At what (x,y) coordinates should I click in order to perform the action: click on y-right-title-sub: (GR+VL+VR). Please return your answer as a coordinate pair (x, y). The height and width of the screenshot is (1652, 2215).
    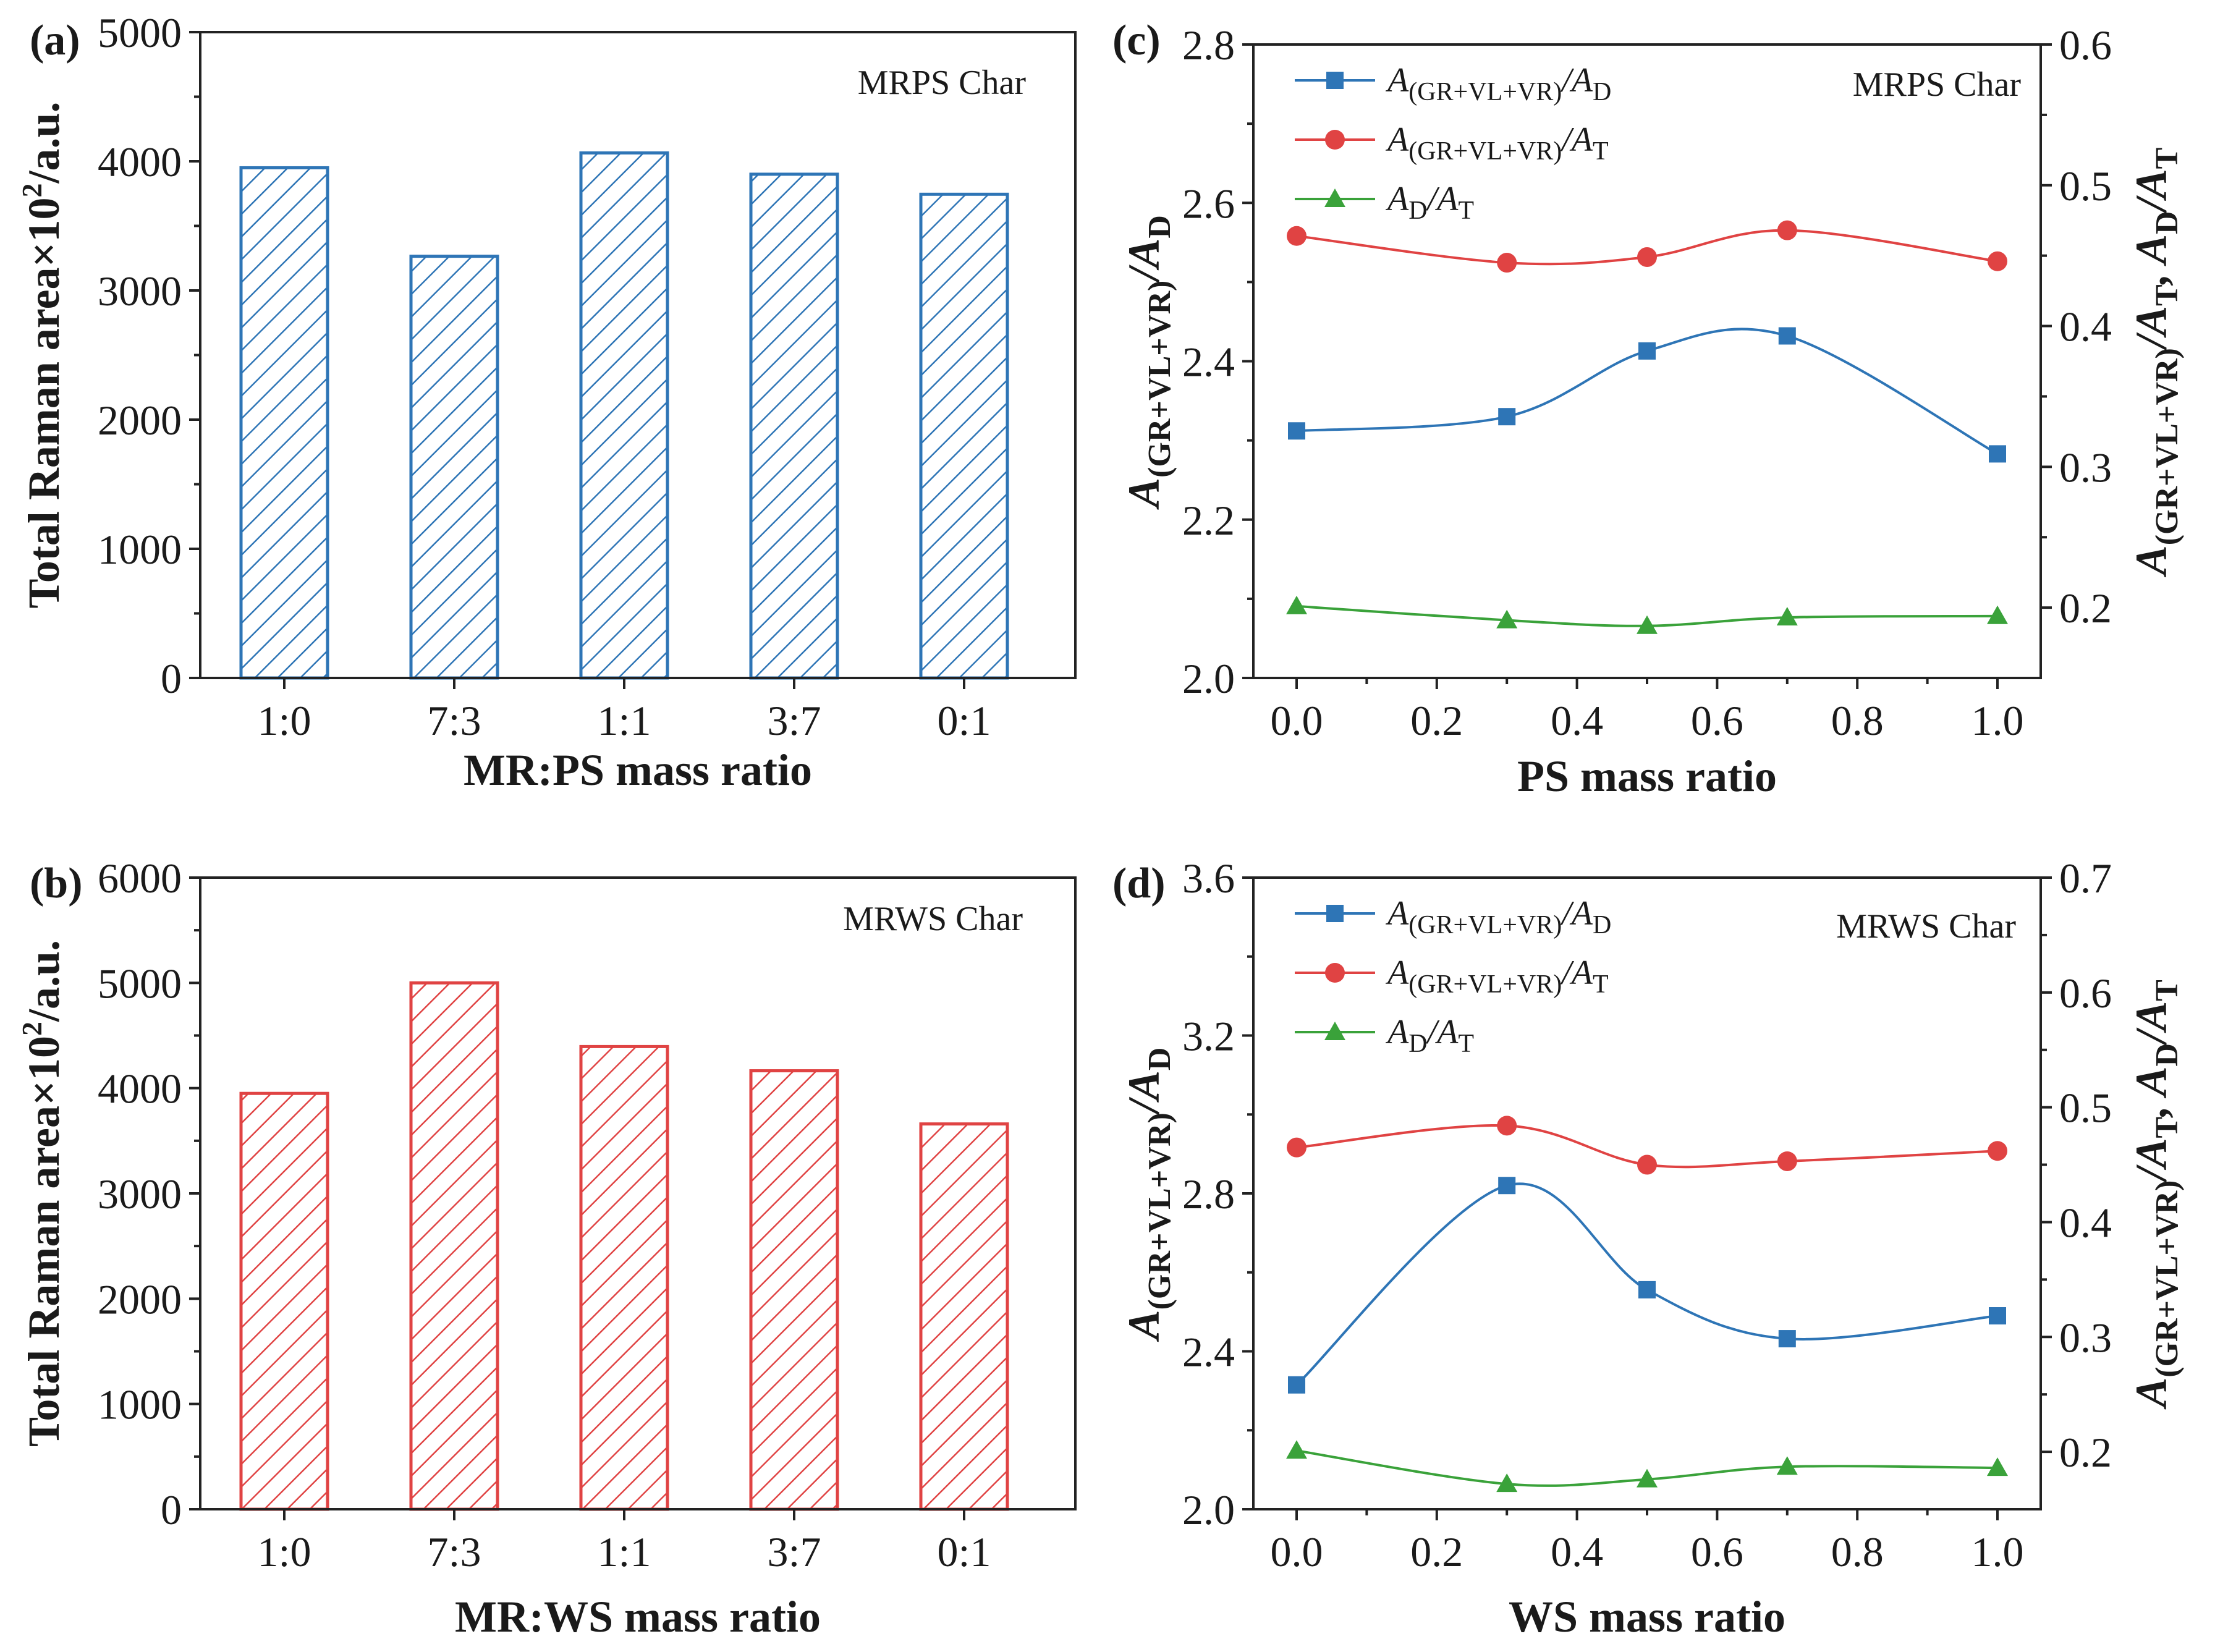
    Looking at the image, I should click on (2167, 1279).